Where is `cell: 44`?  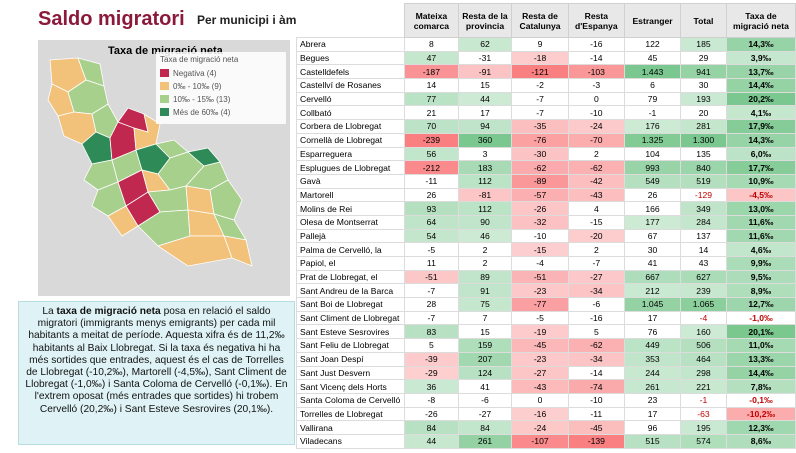 cell: 44 is located at coordinates (485, 99).